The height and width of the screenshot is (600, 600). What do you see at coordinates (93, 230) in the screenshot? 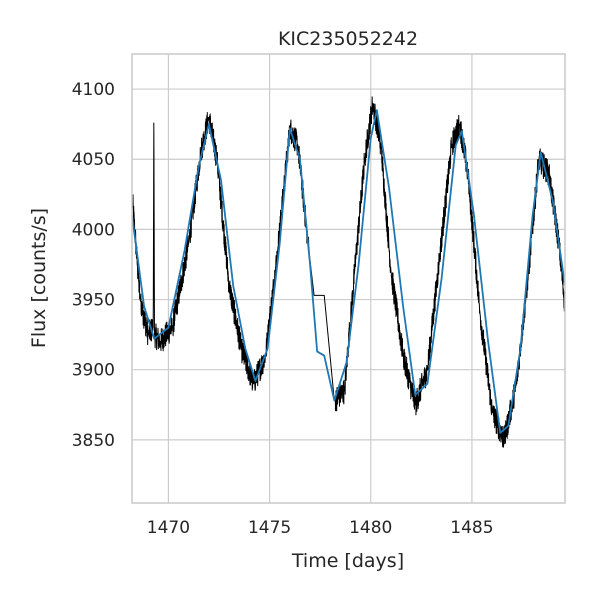
I see `y-tick-label: 4000` at bounding box center [93, 230].